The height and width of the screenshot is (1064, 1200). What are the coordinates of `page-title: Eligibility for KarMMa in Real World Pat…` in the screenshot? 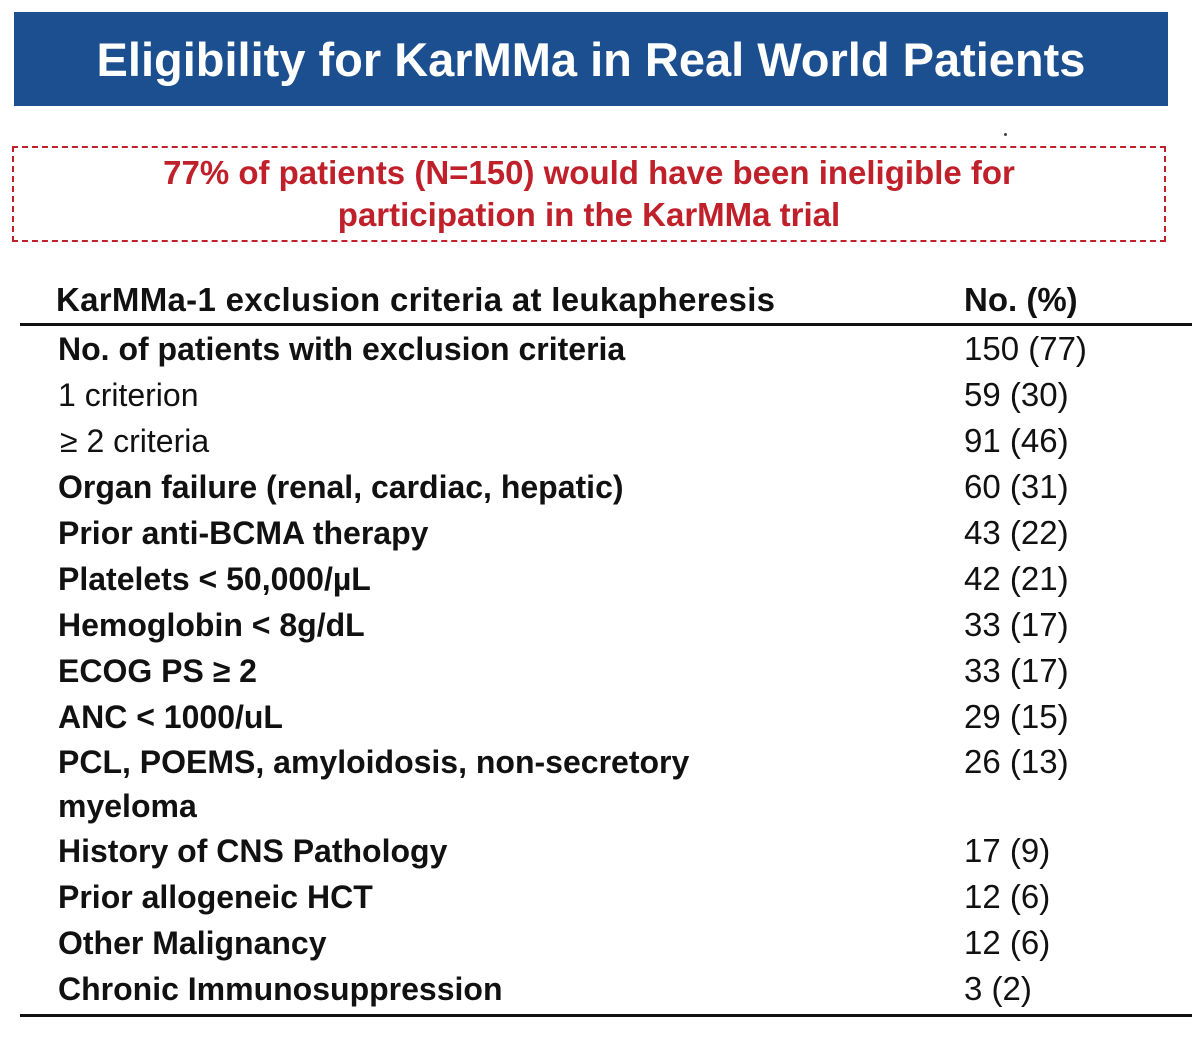 It's located at (591, 59).